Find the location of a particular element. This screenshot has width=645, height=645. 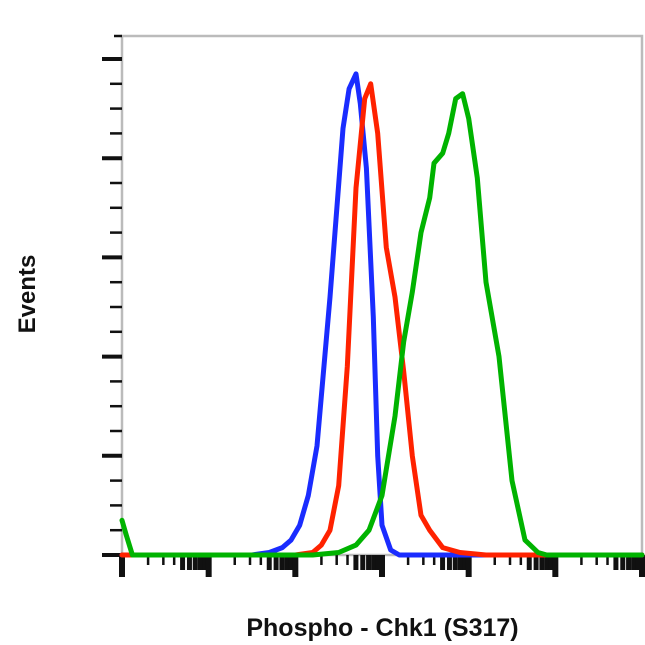

y-axis-label: Events is located at coordinates (27, 294).